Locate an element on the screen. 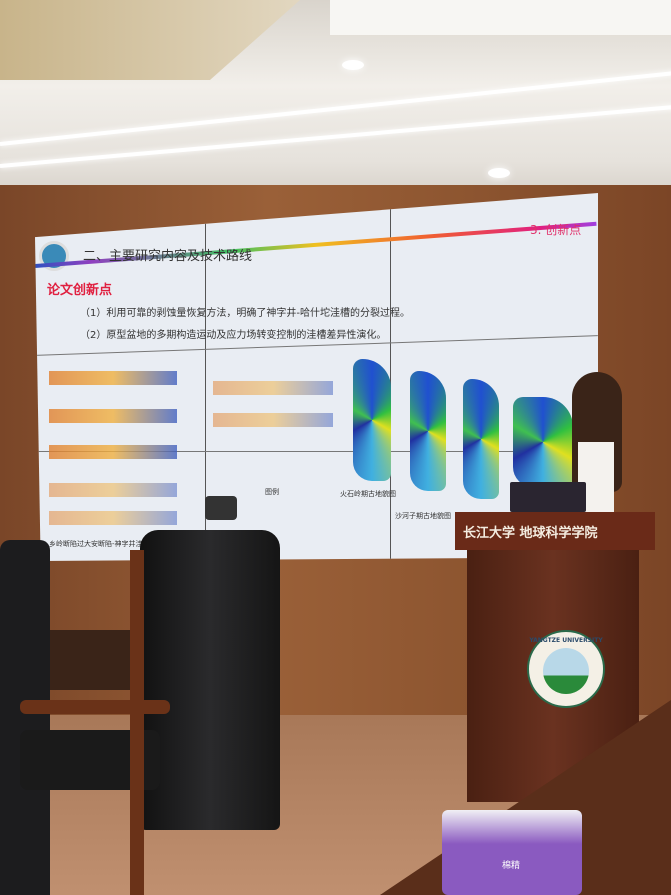  emblem-building is located at coordinates (566, 671).